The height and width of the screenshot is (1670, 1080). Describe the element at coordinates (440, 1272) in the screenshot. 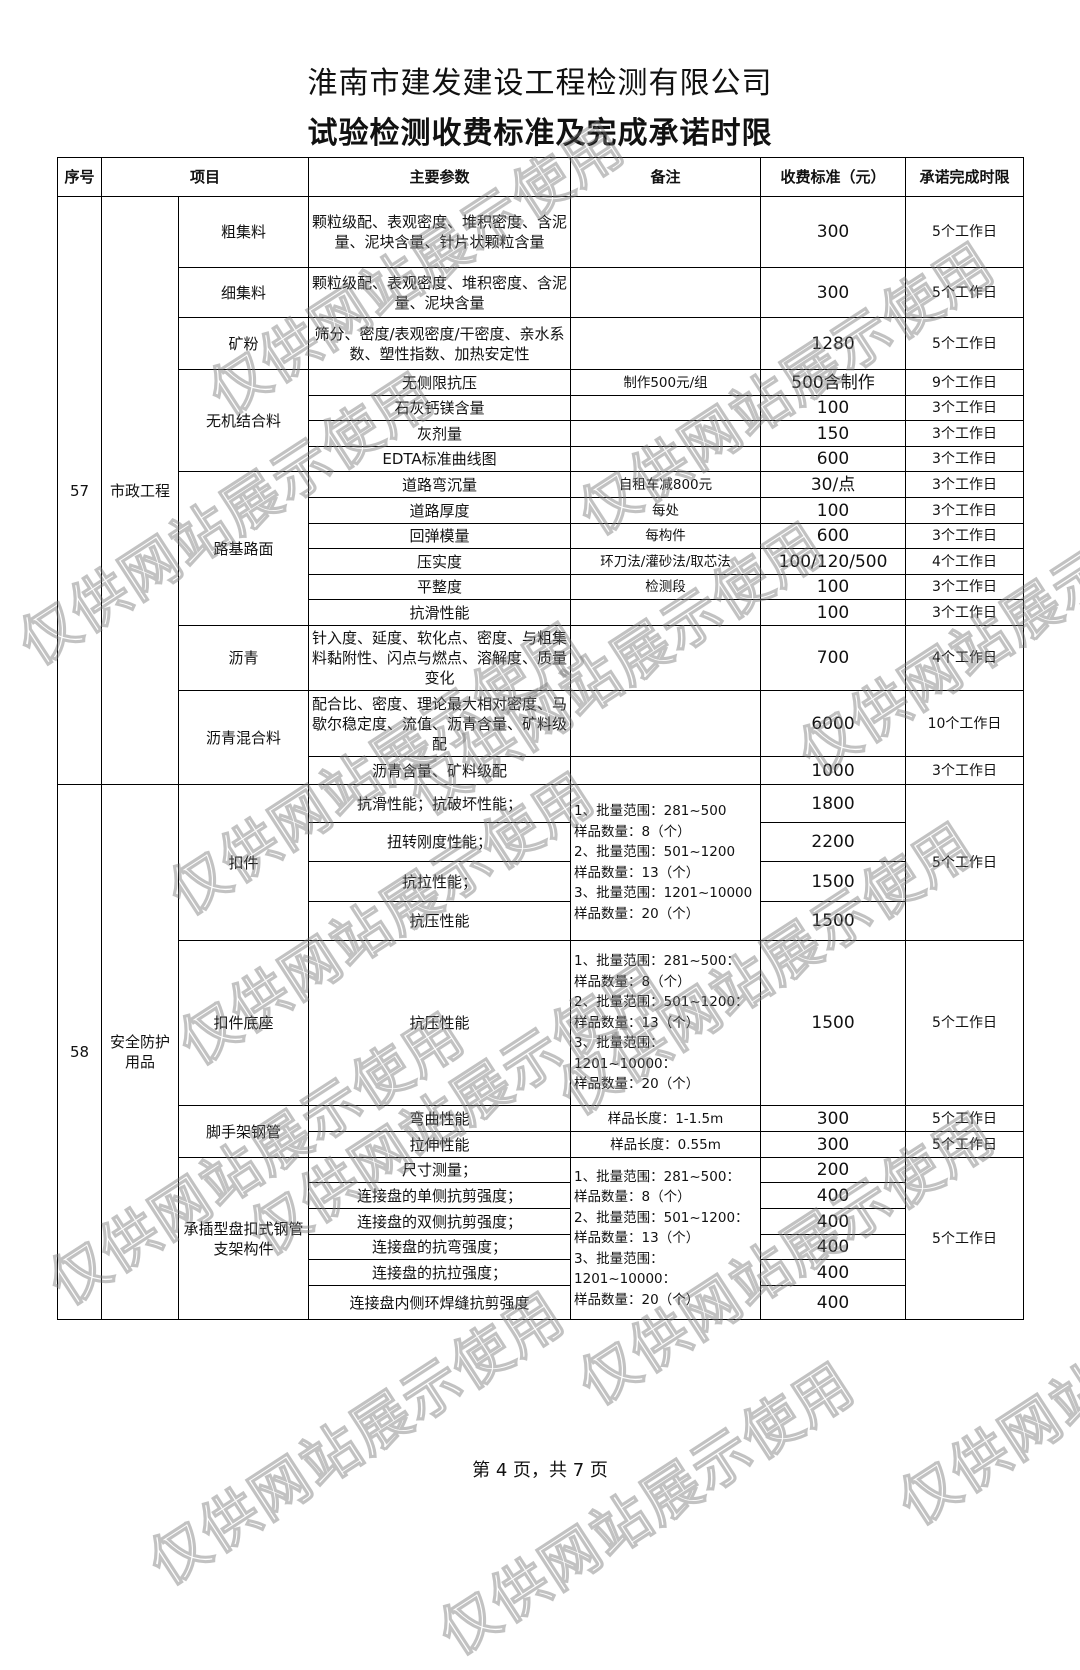

I see `param-cell: 连接盘的抗拉强度；` at that location.